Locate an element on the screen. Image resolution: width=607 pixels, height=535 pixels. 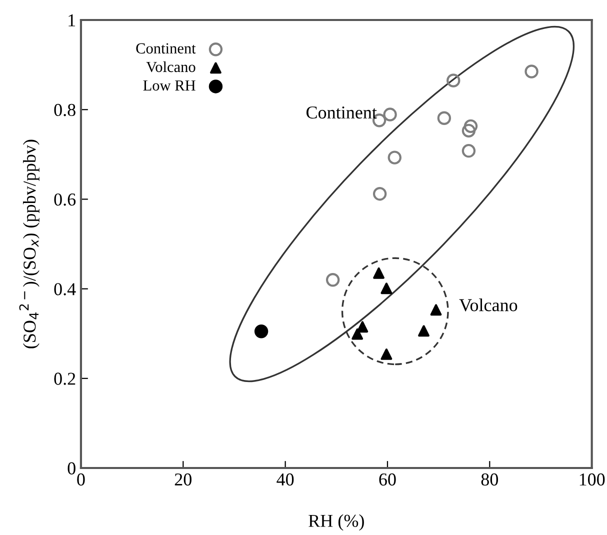
annotation: Volcano is located at coordinates (488, 305).